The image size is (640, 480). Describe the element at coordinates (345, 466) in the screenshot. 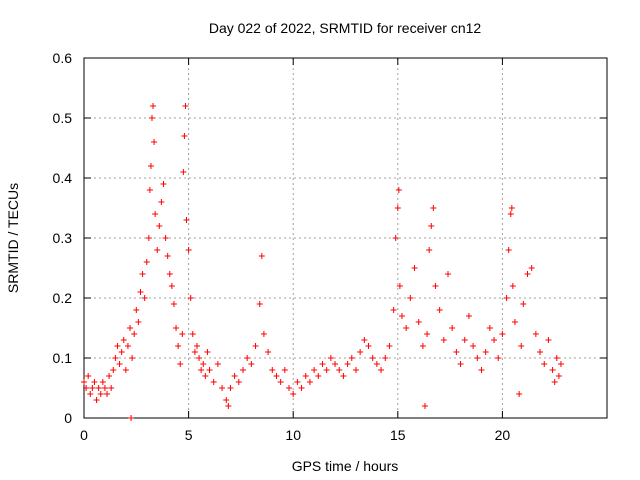

I see `x-axis-label: GPS time / hours` at that location.